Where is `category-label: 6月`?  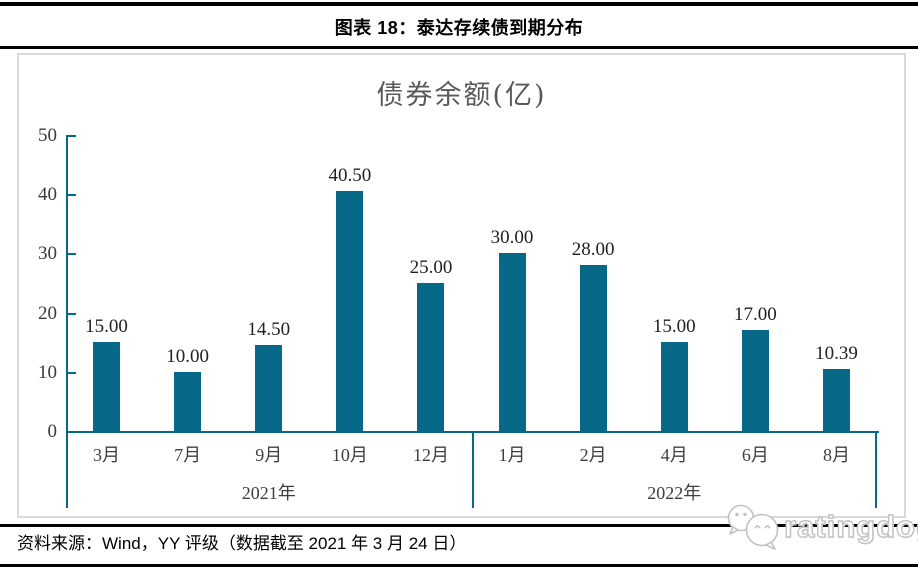
category-label: 6月 is located at coordinates (755, 455).